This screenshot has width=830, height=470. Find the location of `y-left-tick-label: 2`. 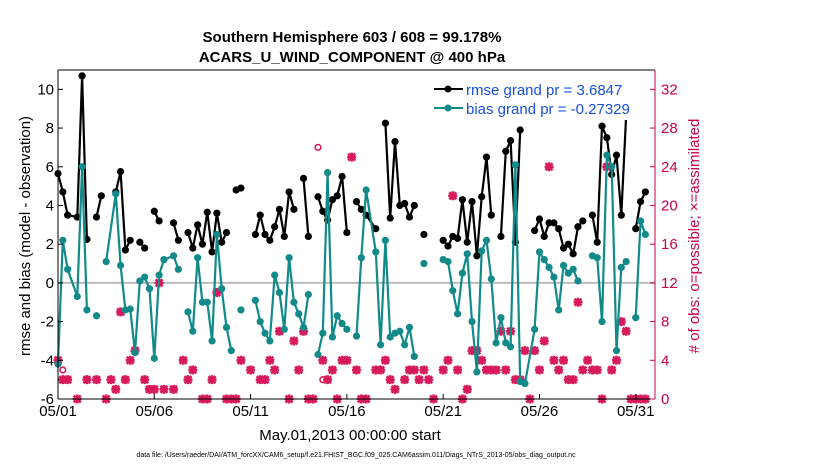

y-left-tick-label: 2 is located at coordinates (50, 244).